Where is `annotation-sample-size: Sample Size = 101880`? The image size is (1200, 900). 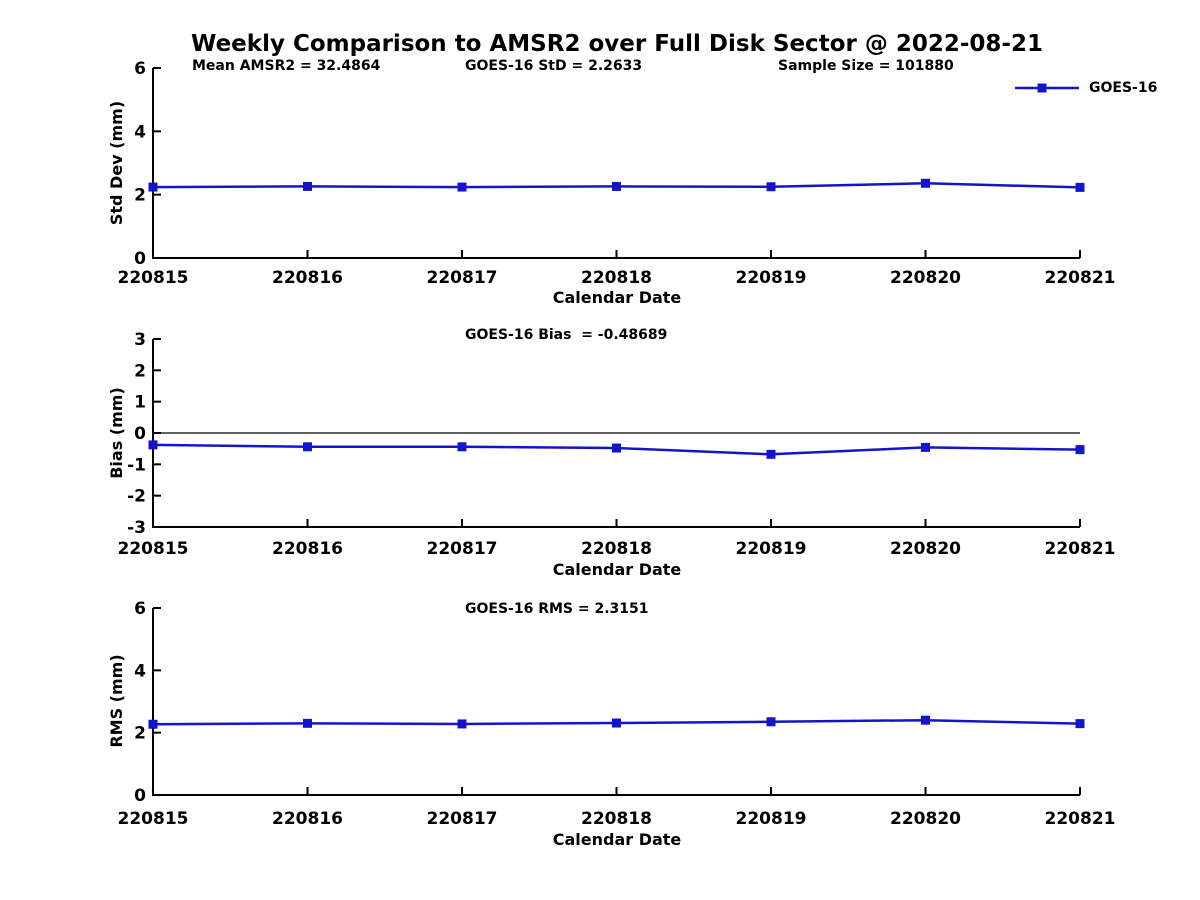 annotation-sample-size: Sample Size = 101880 is located at coordinates (866, 66).